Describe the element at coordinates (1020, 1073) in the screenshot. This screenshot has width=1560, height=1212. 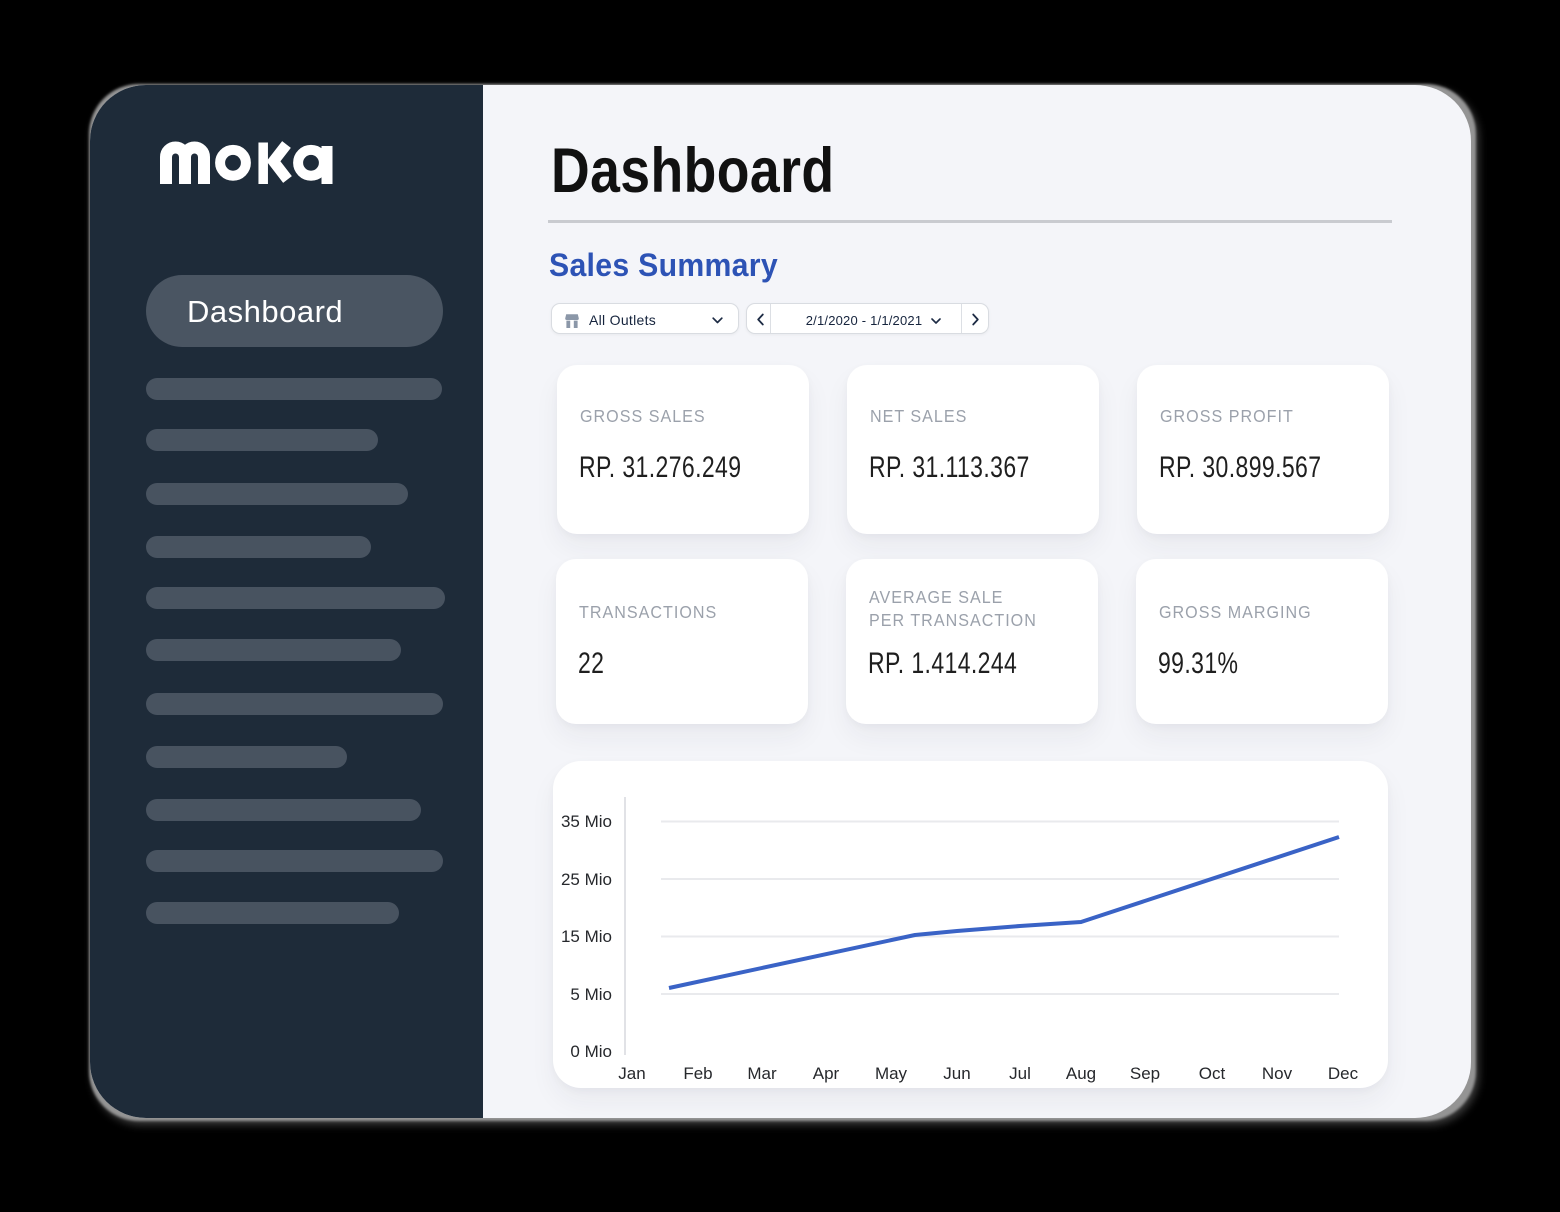
I see `svg-text: Jul` at that location.